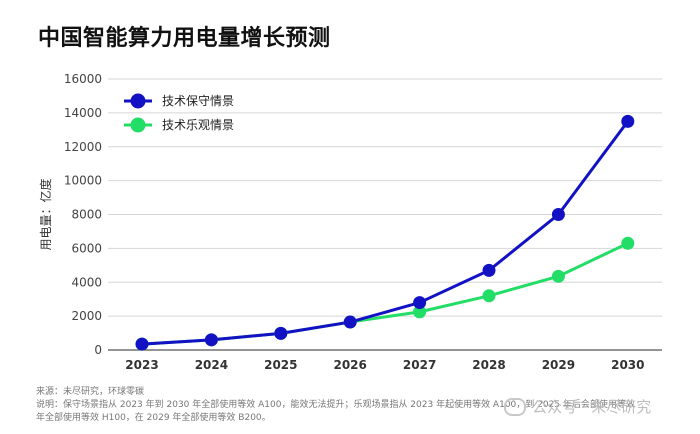 The width and height of the screenshot is (700, 434). Describe the element at coordinates (420, 312) in the screenshot. I see `data-point-s1-2027` at that location.